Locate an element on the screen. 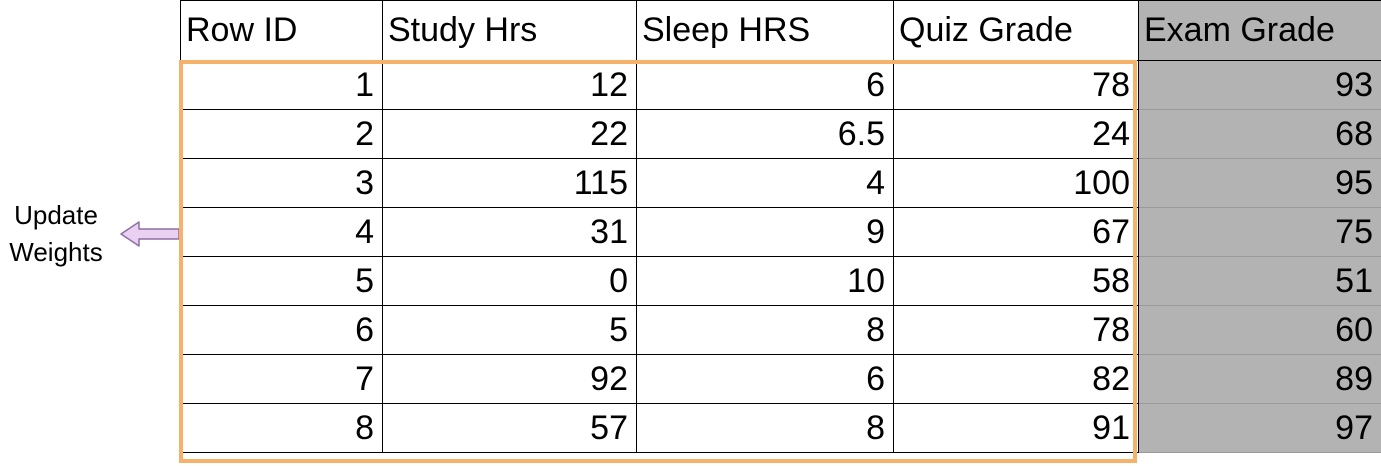 This screenshot has width=1381, height=466. cell-exam-grade: 51 is located at coordinates (1259, 281).